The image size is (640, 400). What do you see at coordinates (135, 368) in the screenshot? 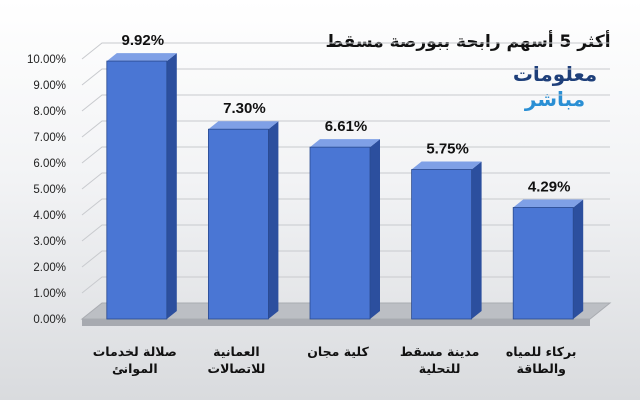
I see `category-label: الموانئ` at bounding box center [135, 368].